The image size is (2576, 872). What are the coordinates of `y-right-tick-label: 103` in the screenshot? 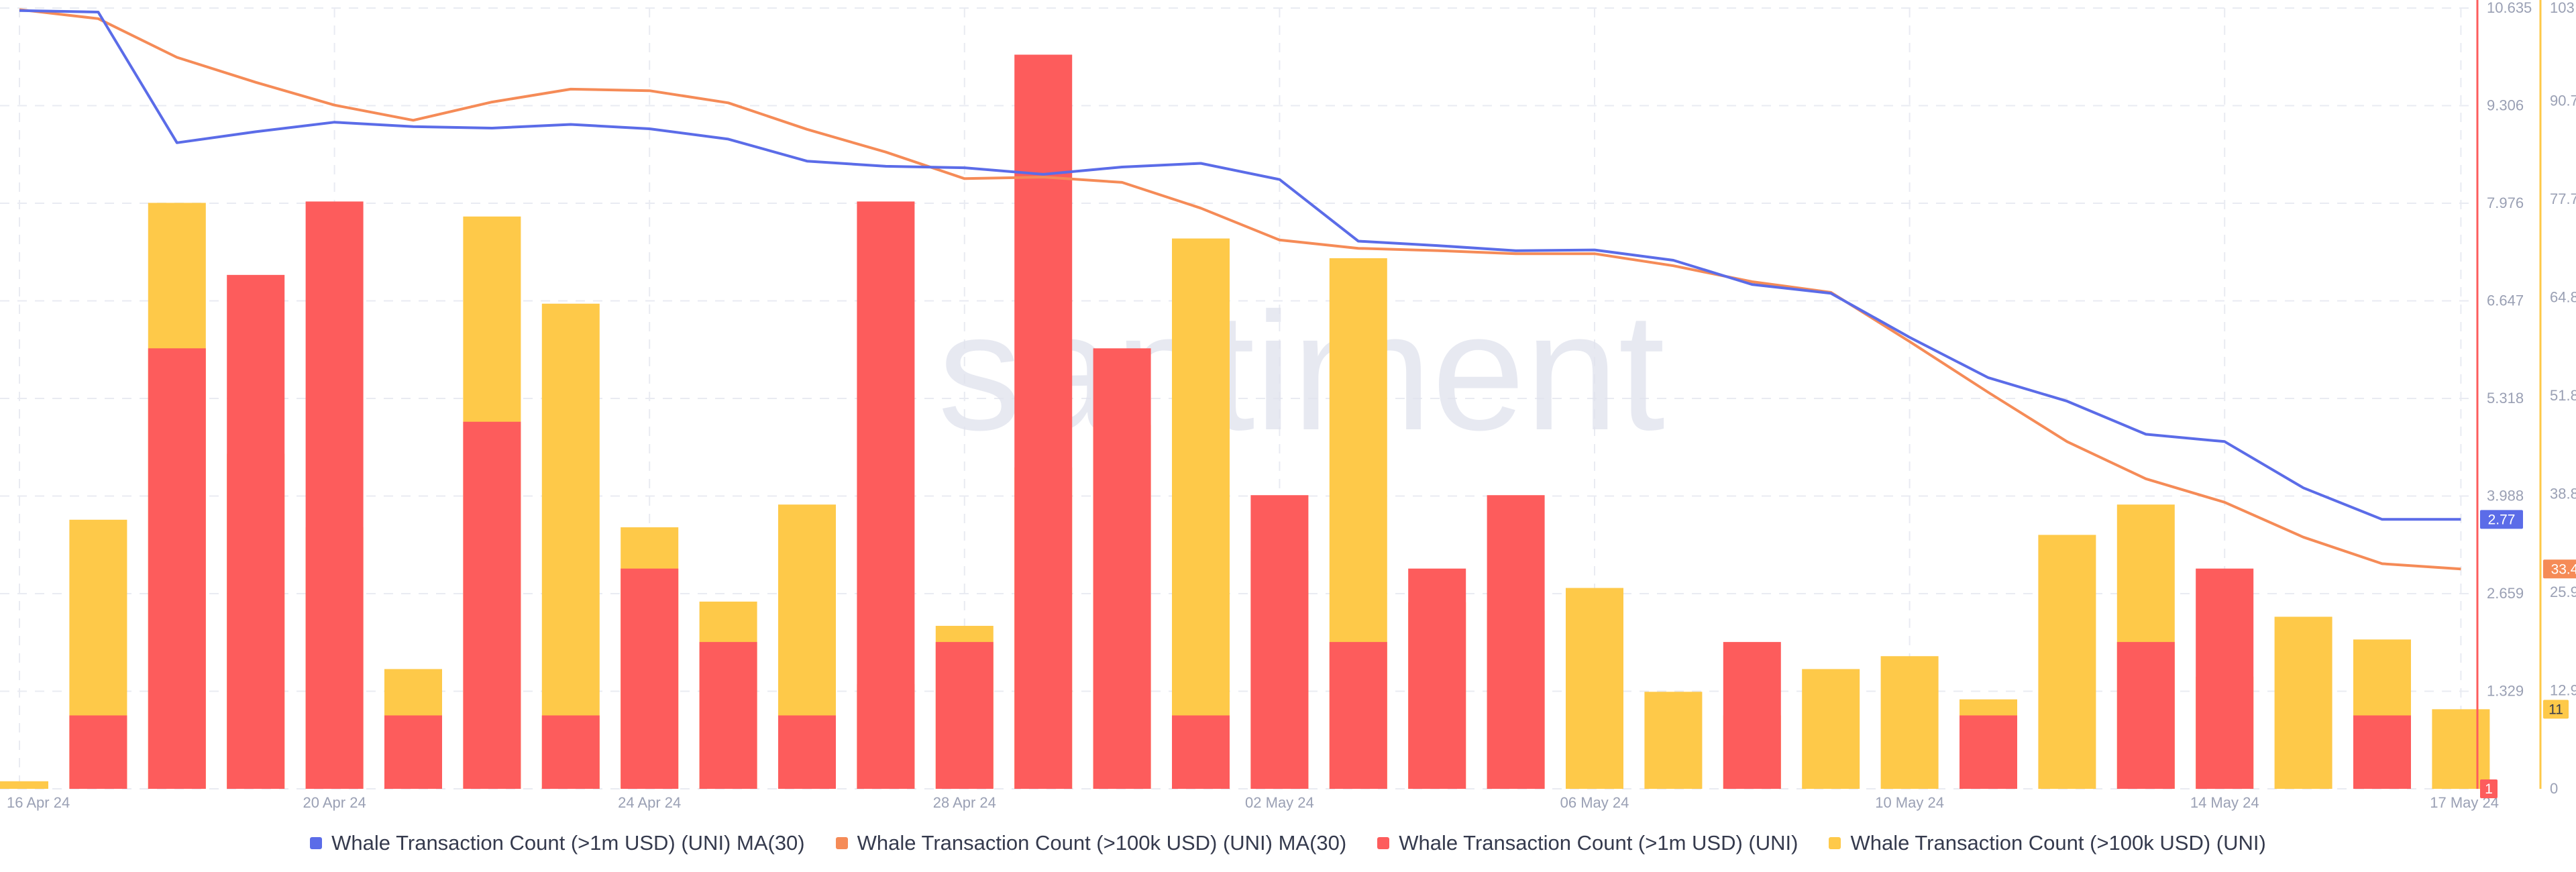 It's located at (2562, 8).